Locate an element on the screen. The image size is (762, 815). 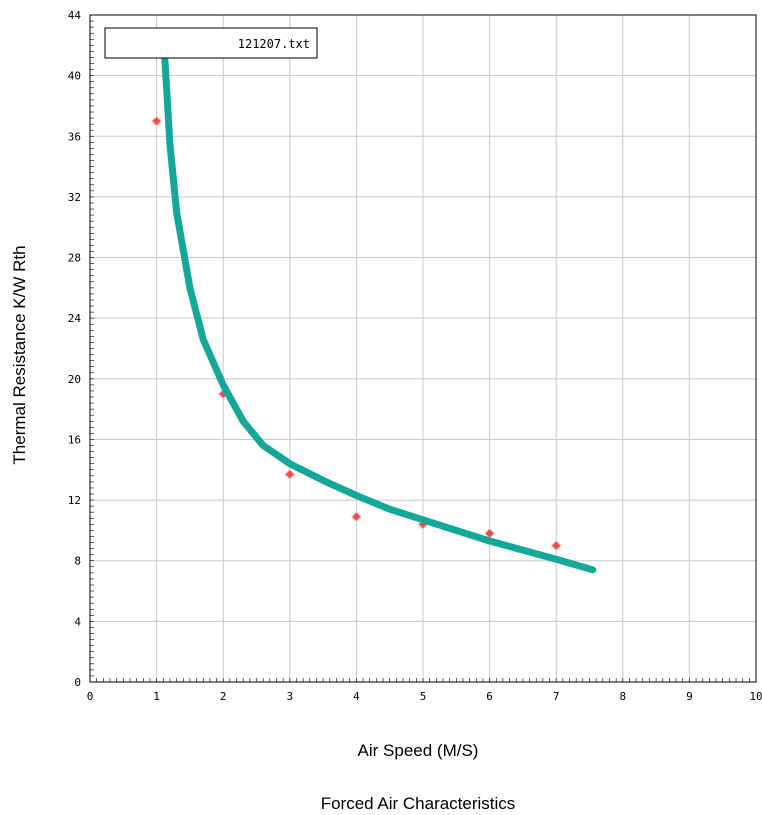
y-tick-label: 36 is located at coordinates (74, 136).